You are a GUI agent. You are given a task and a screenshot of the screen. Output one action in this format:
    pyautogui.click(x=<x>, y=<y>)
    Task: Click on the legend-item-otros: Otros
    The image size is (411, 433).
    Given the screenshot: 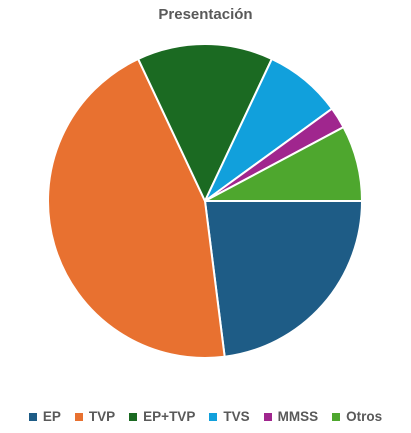 What is the action you would take?
    pyautogui.click(x=357, y=416)
    